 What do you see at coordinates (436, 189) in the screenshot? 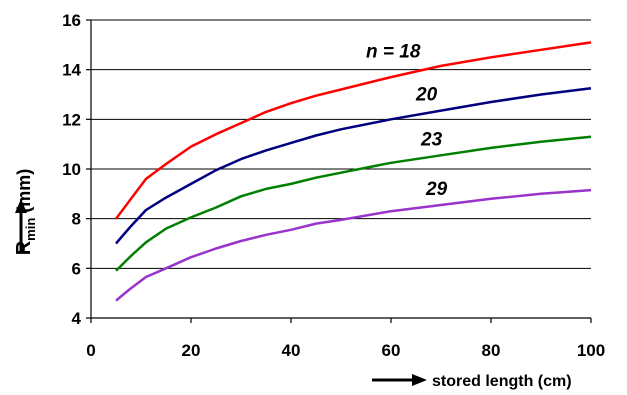
I see `series-annotation-4: 29` at bounding box center [436, 189].